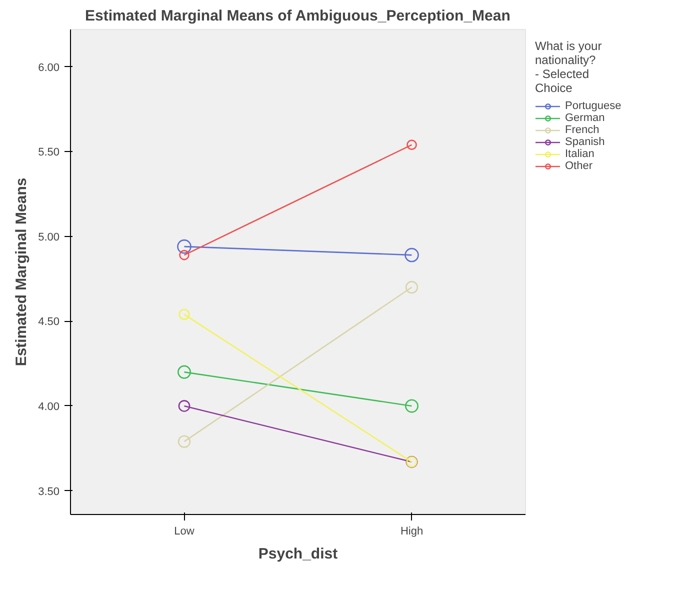  What do you see at coordinates (49, 237) in the screenshot?
I see `y-tick-label: 5.00` at bounding box center [49, 237].